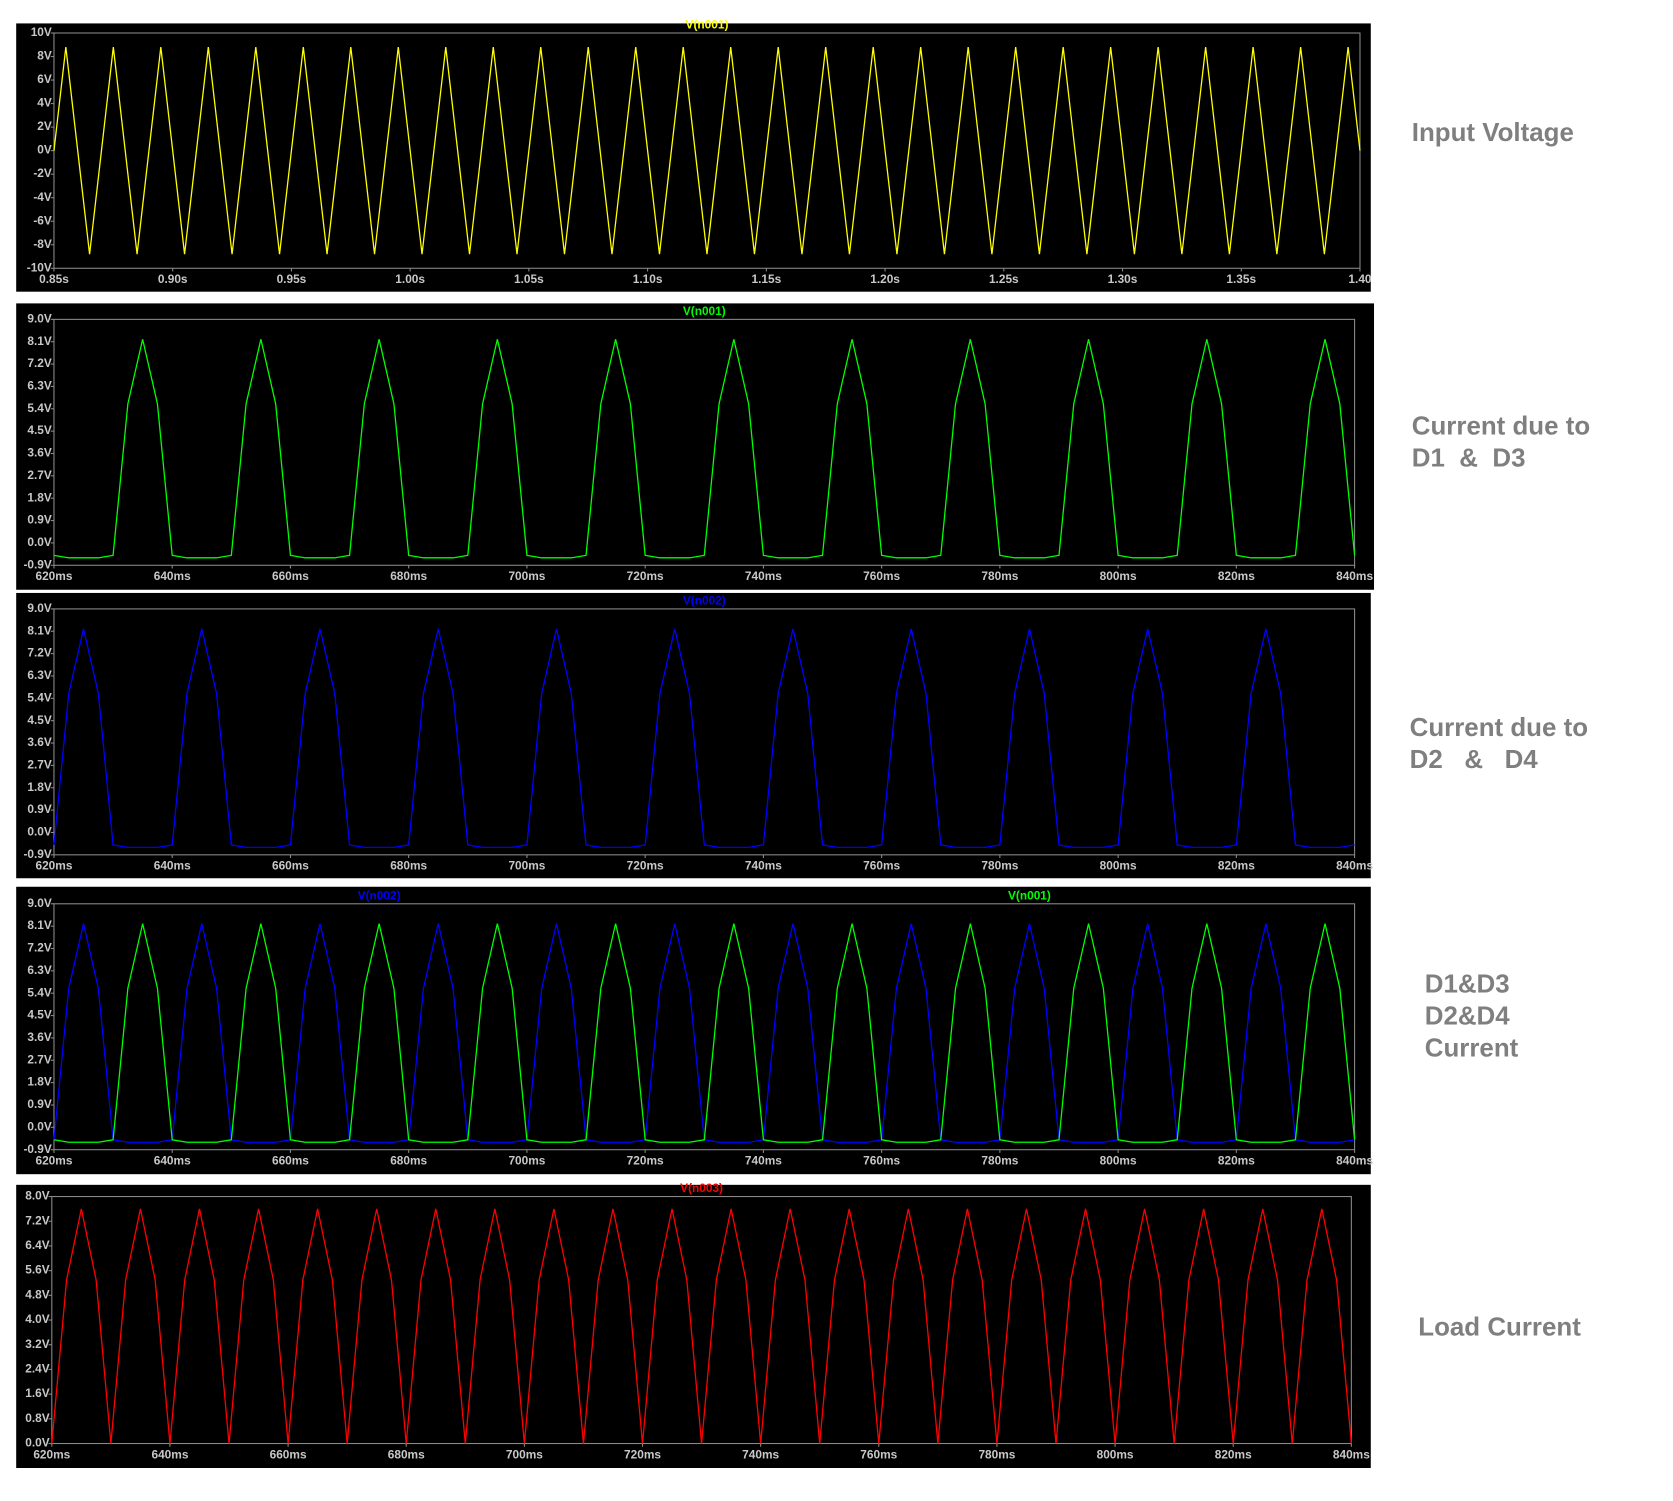 This screenshot has width=1673, height=1501. Describe the element at coordinates (42, 244) in the screenshot. I see `y-tick-label: -8V` at that location.